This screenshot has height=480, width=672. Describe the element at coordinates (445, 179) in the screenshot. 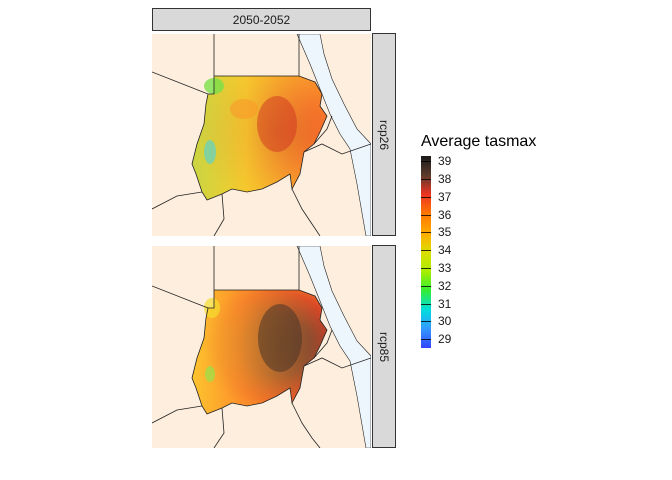

I see `legend-tick-label: 38` at that location.